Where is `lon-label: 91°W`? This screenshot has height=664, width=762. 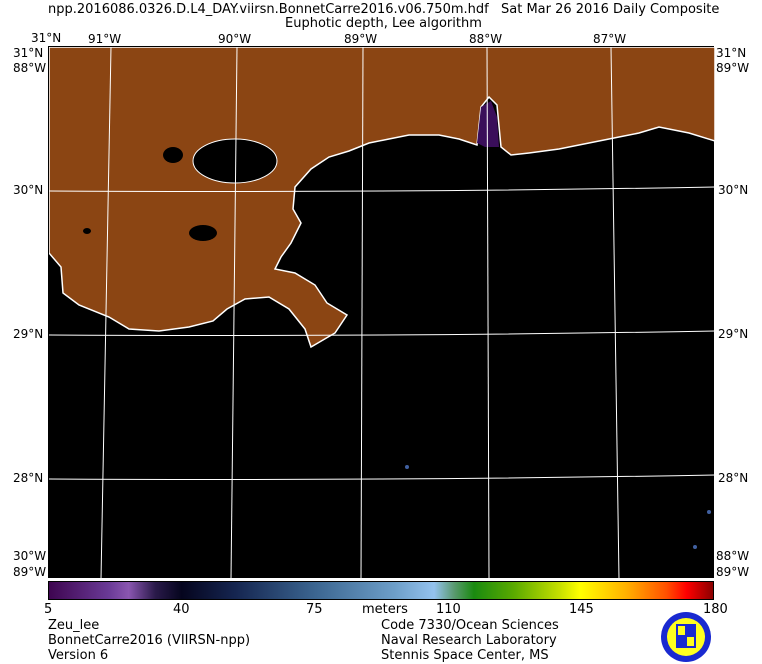
lon-label: 91°W is located at coordinates (105, 39).